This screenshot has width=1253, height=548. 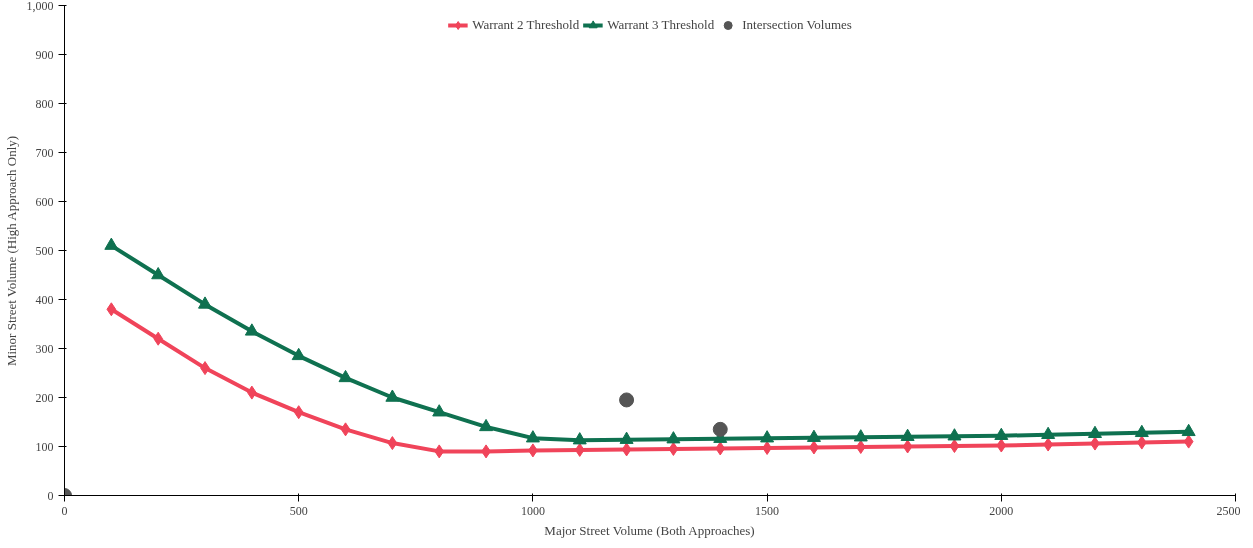 I want to click on y-tick-label: 100, so click(x=44, y=446).